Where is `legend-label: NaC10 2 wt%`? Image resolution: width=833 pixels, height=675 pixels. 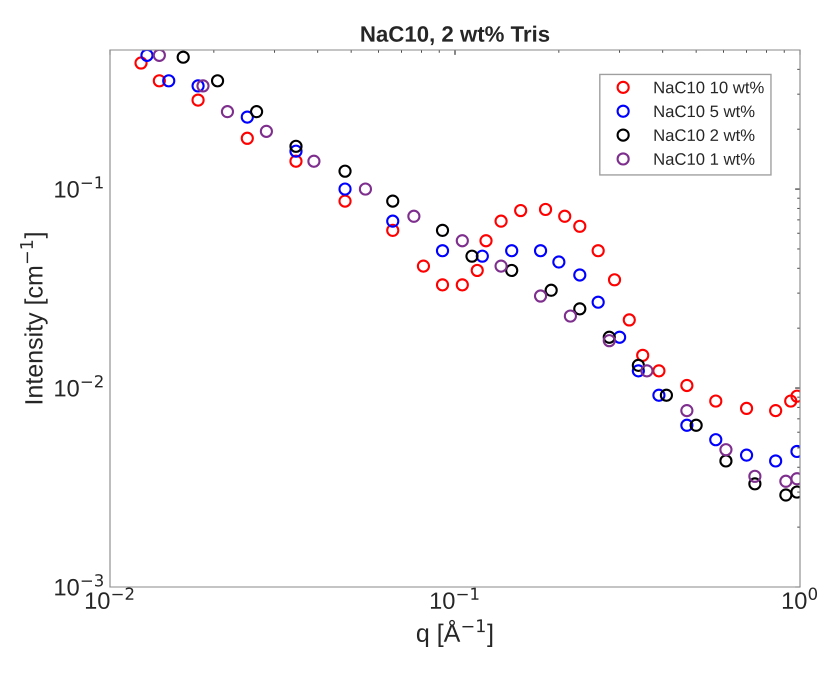 legend-label: NaC10 2 wt% is located at coordinates (704, 135).